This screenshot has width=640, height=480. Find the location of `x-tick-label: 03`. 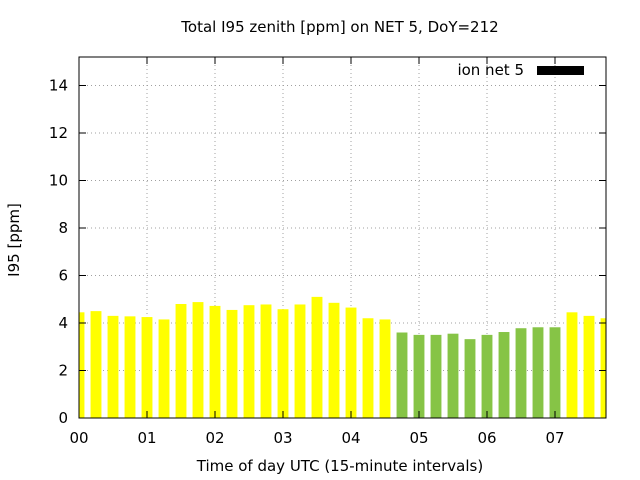

x-tick-label: 03 is located at coordinates (282, 438).